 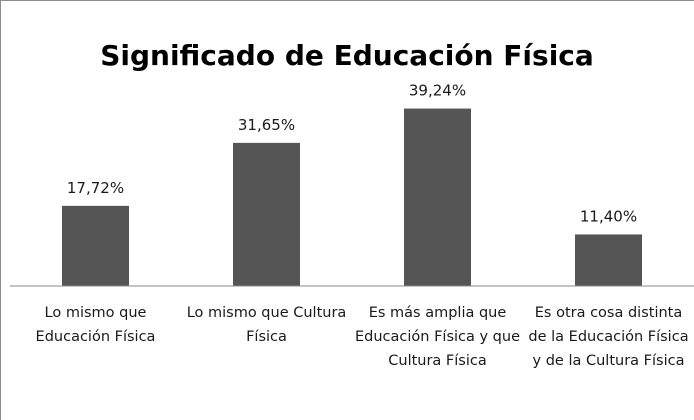 I want to click on chart-title: Significado de Educación Física, so click(x=347, y=55).